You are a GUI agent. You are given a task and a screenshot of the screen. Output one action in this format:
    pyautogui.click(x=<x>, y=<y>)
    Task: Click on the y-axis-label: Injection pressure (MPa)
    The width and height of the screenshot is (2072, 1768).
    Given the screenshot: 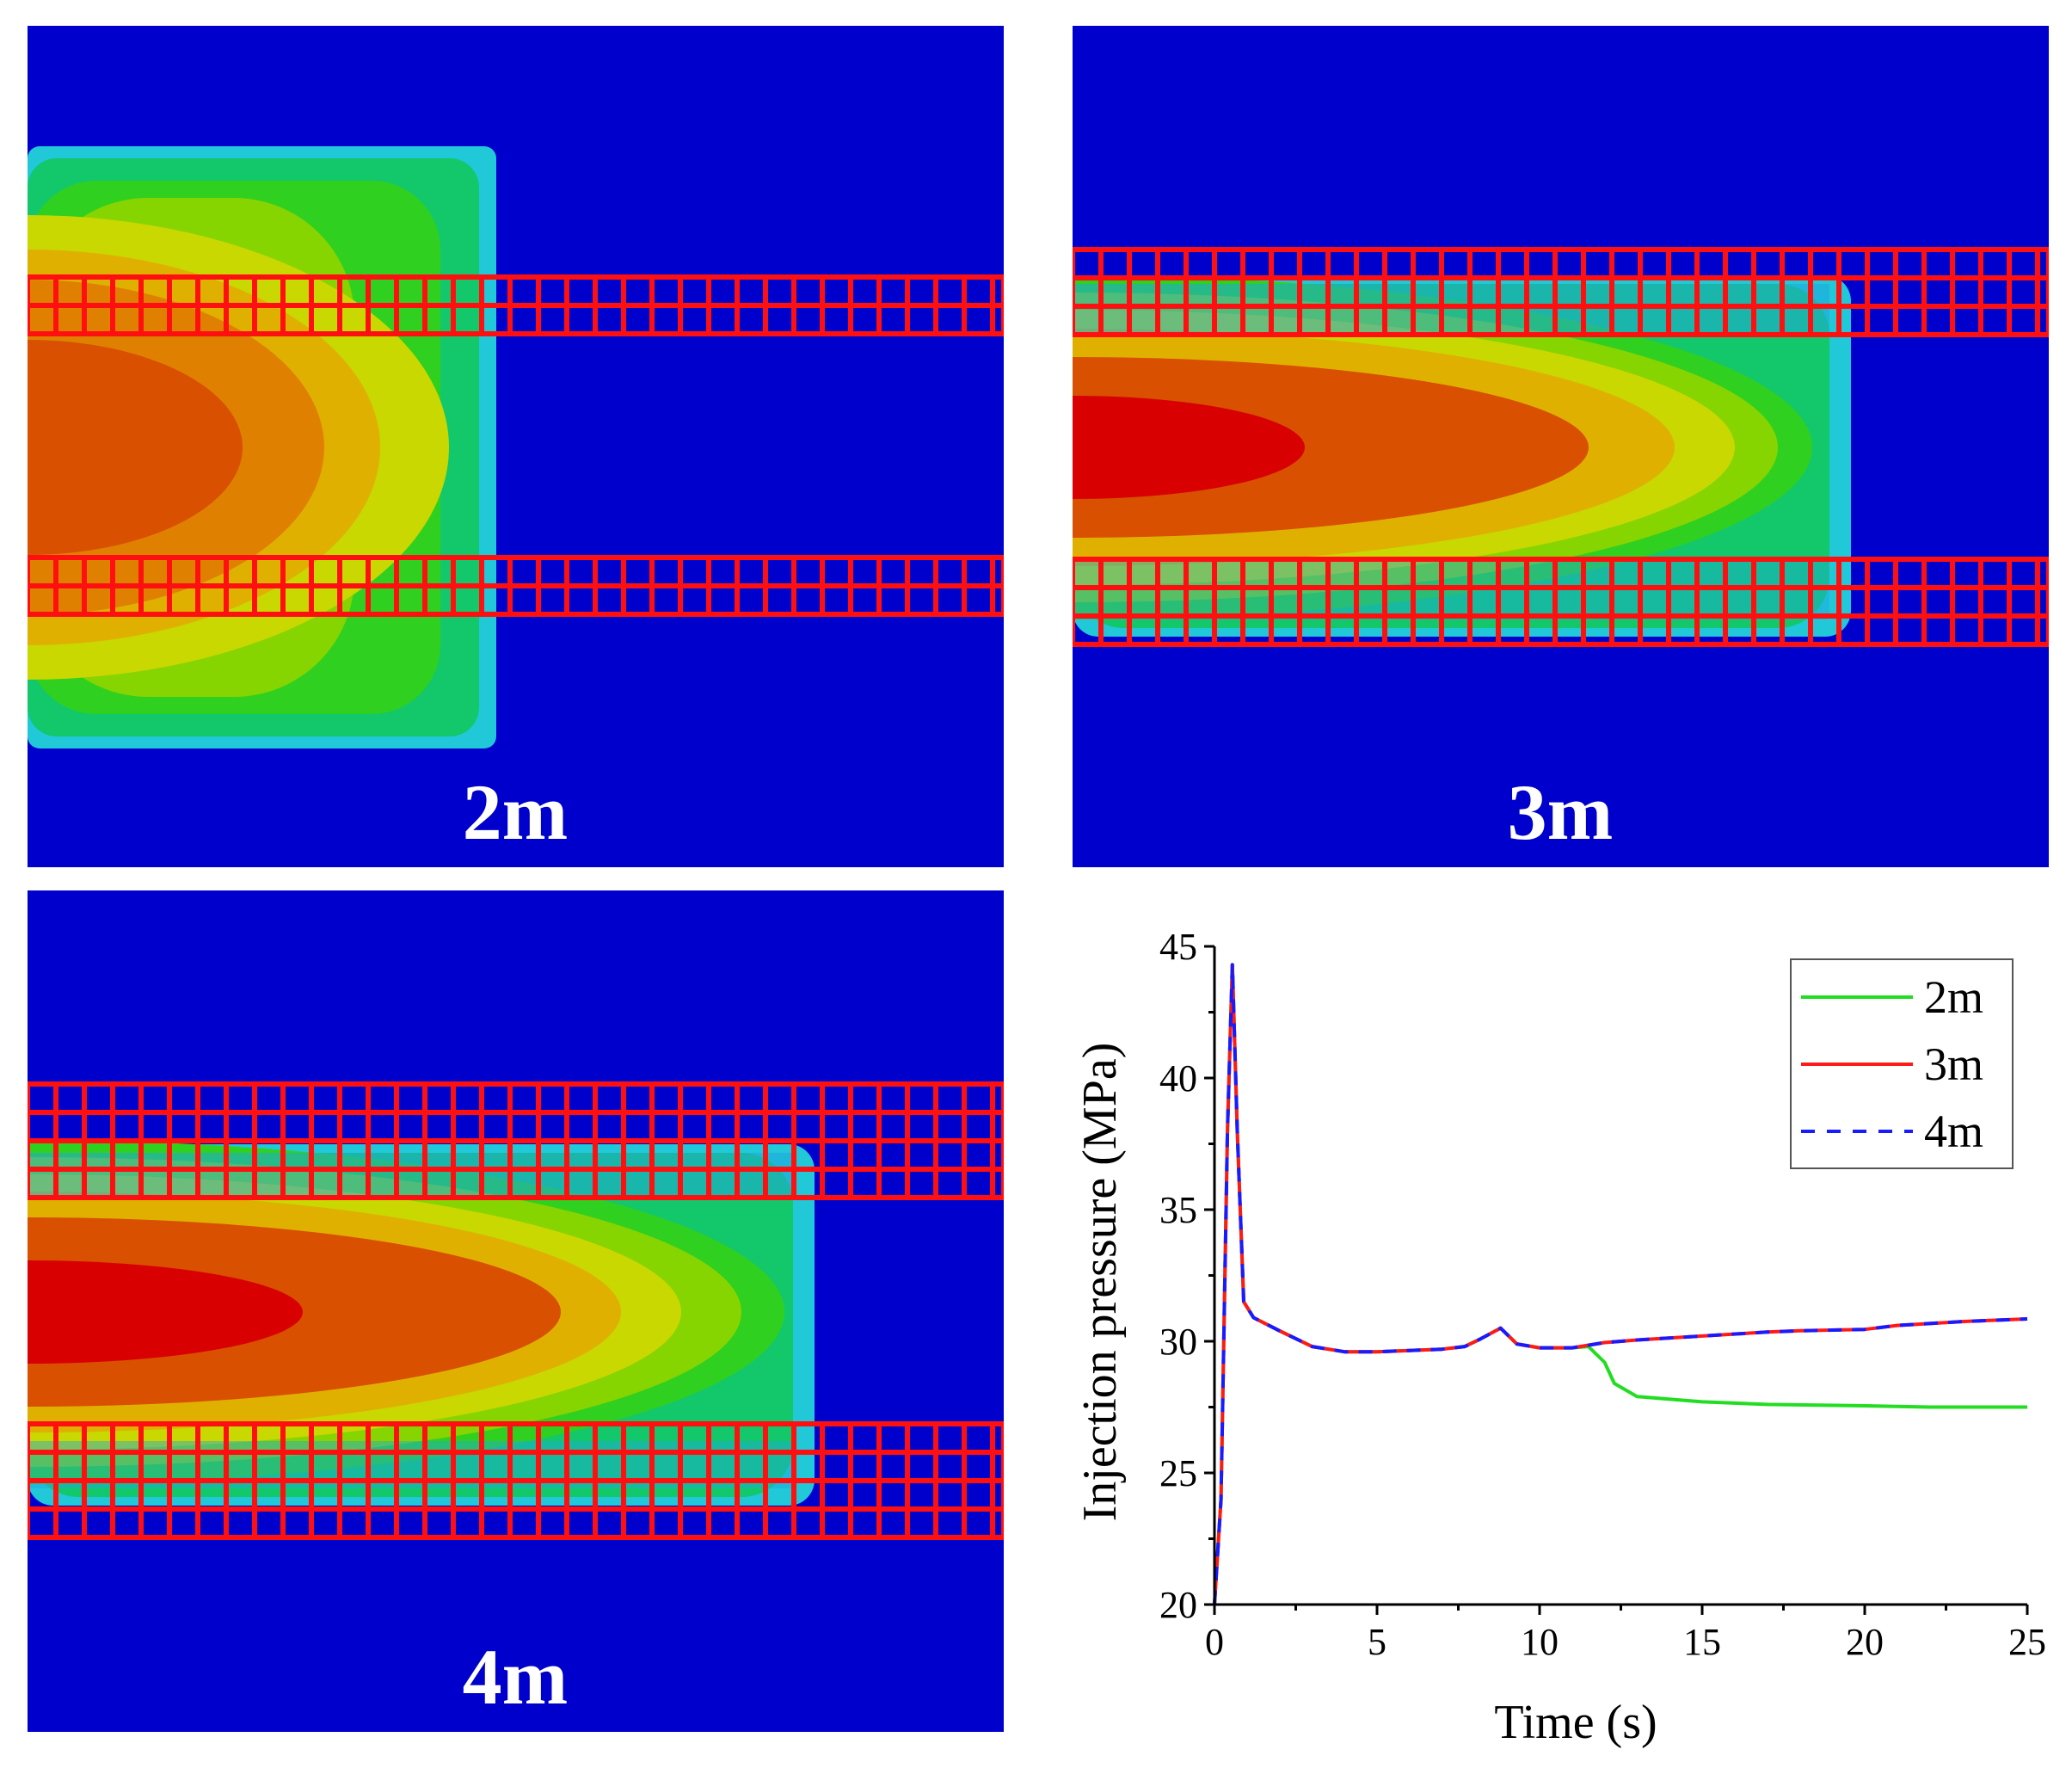 What is the action you would take?
    pyautogui.click(x=1100, y=1282)
    